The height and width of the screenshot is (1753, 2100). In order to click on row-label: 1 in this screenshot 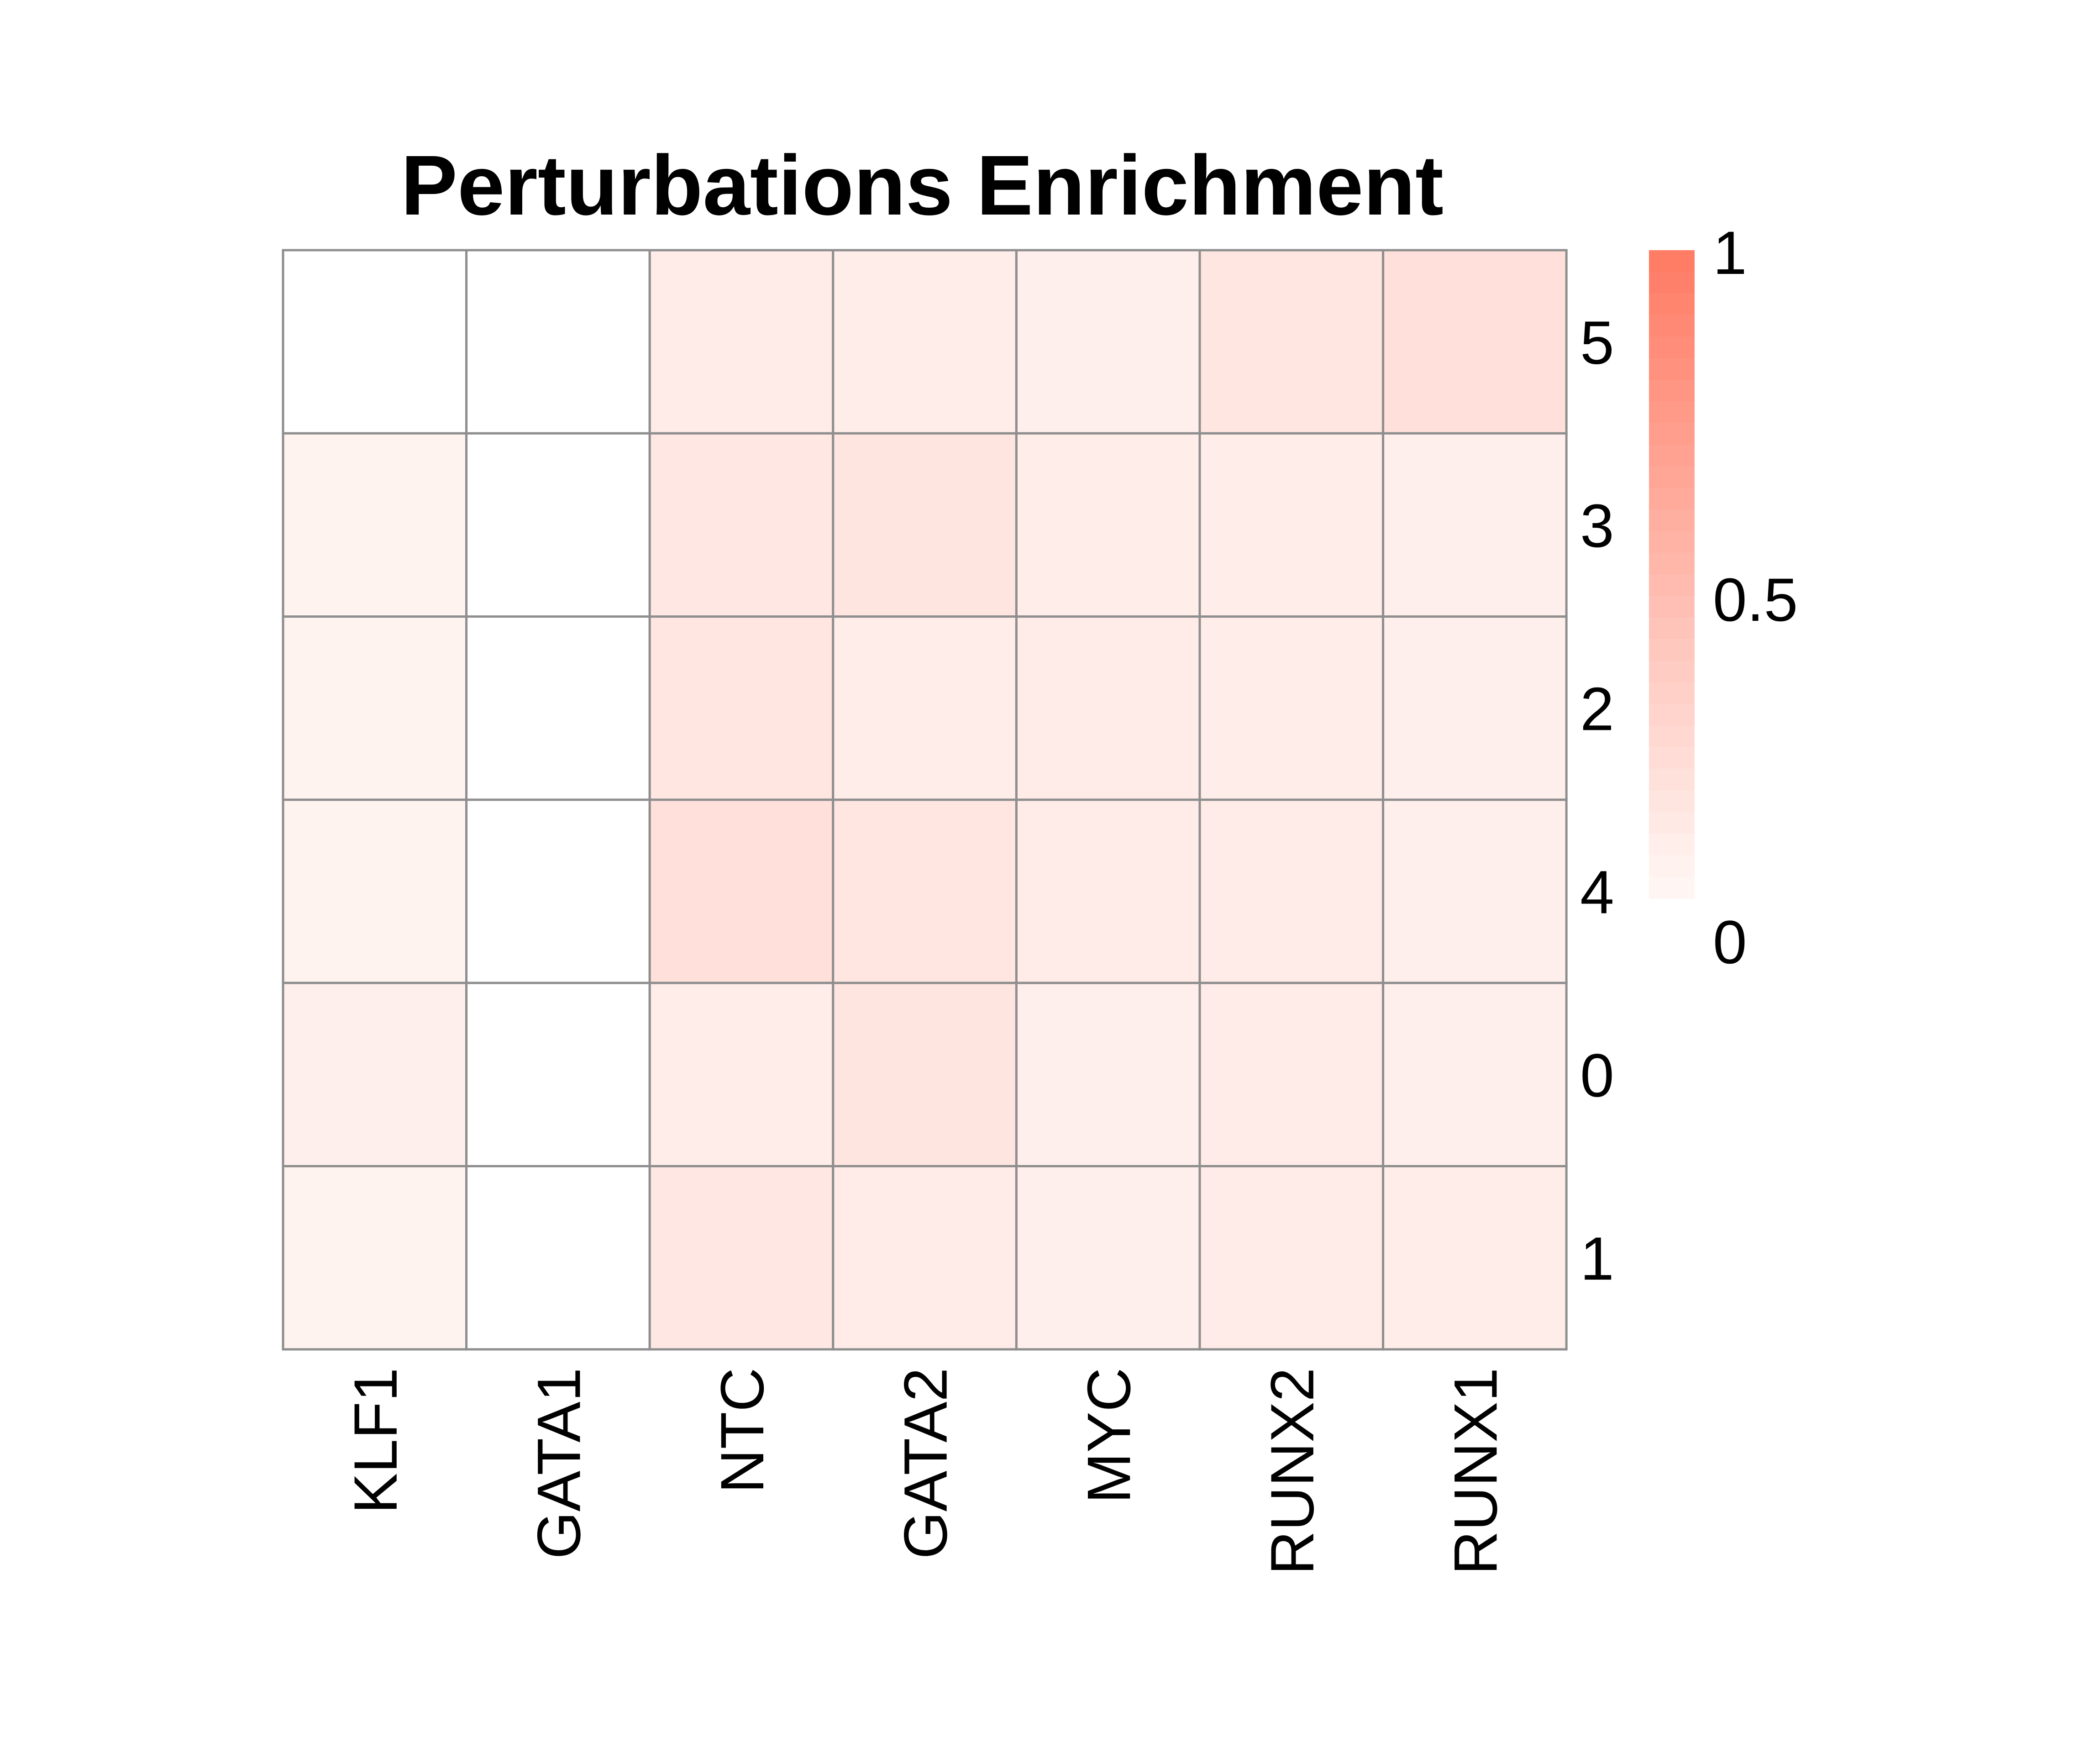, I will do `click(1597, 1259)`.